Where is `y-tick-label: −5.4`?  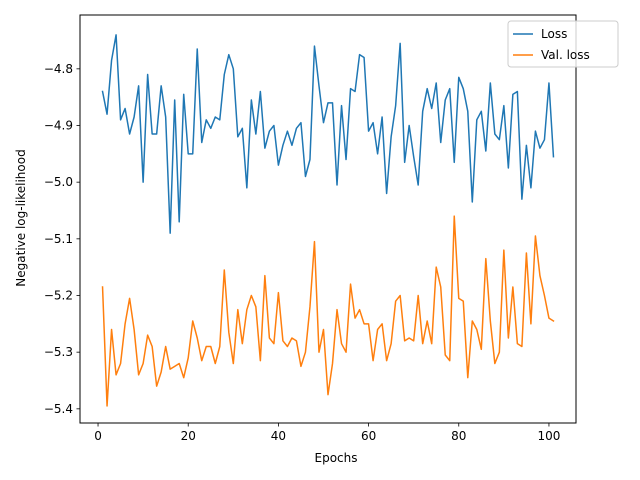
y-tick-label: −5.4 is located at coordinates (58, 409).